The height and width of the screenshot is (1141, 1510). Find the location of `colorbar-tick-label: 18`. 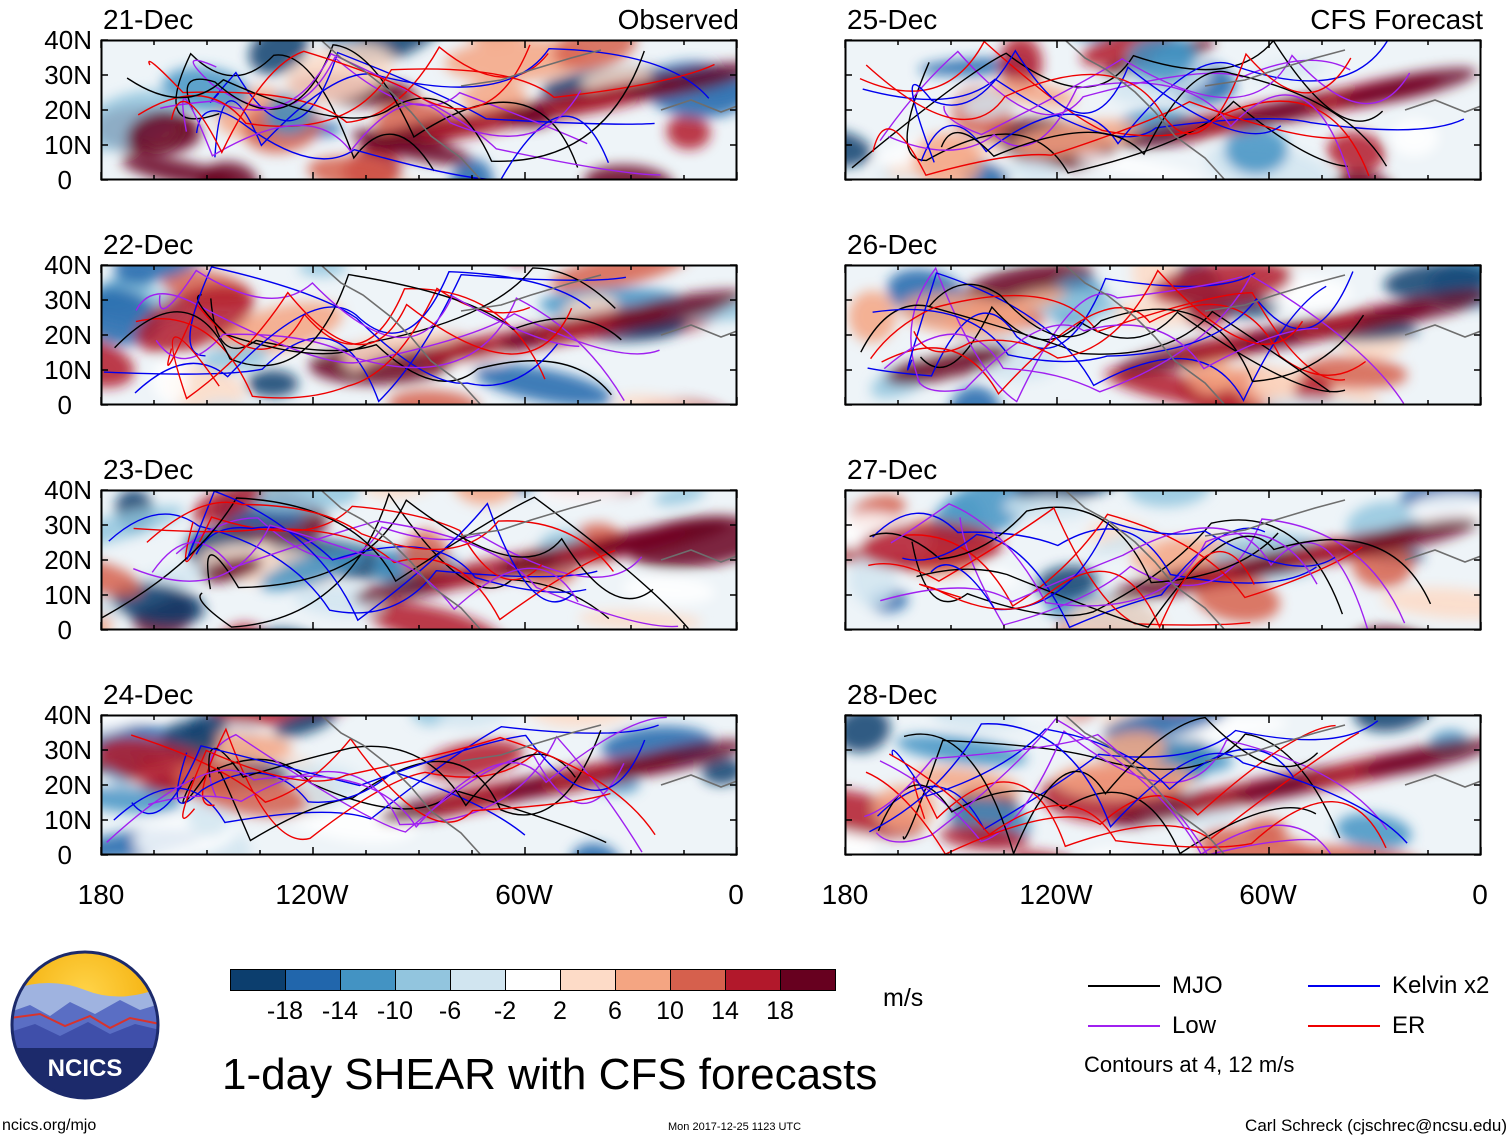

colorbar-tick-label: 18 is located at coordinates (780, 1011).